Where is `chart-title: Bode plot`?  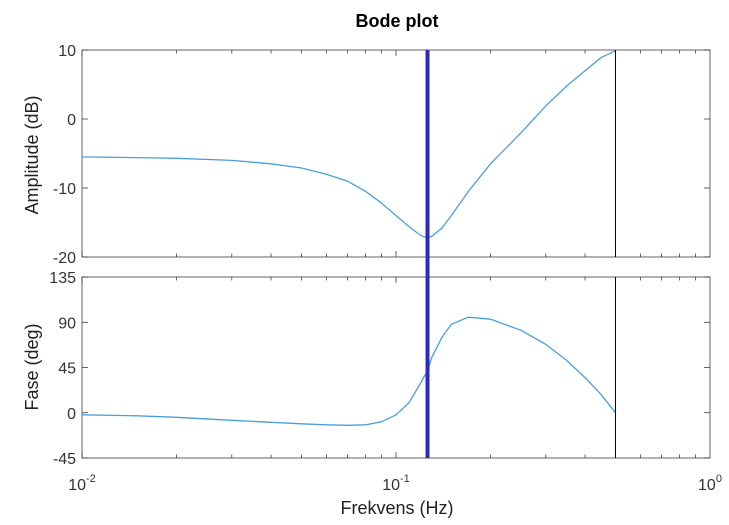
chart-title: Bode plot is located at coordinates (397, 21).